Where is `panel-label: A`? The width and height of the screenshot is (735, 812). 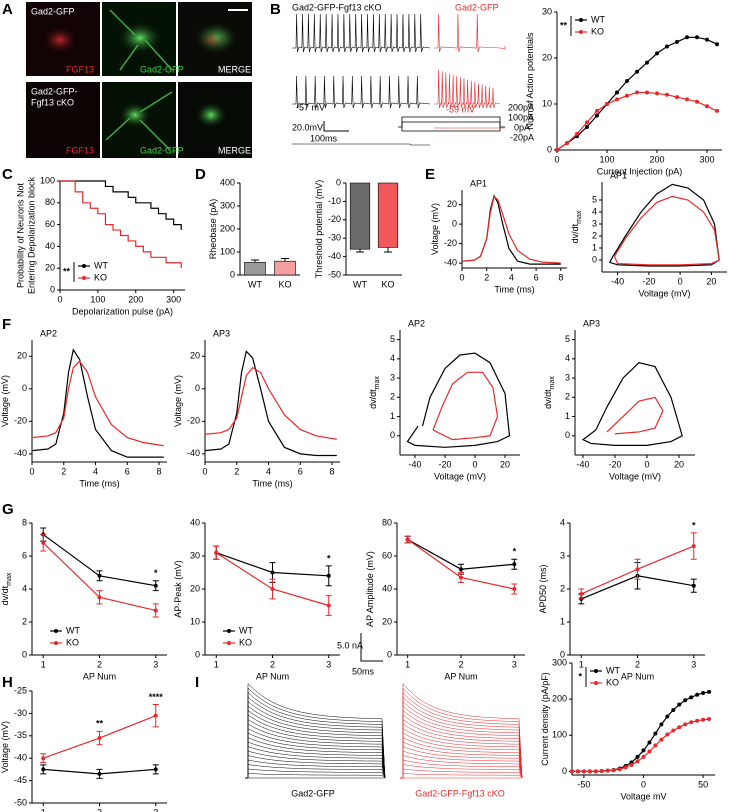
panel-label: A is located at coordinates (7, 9).